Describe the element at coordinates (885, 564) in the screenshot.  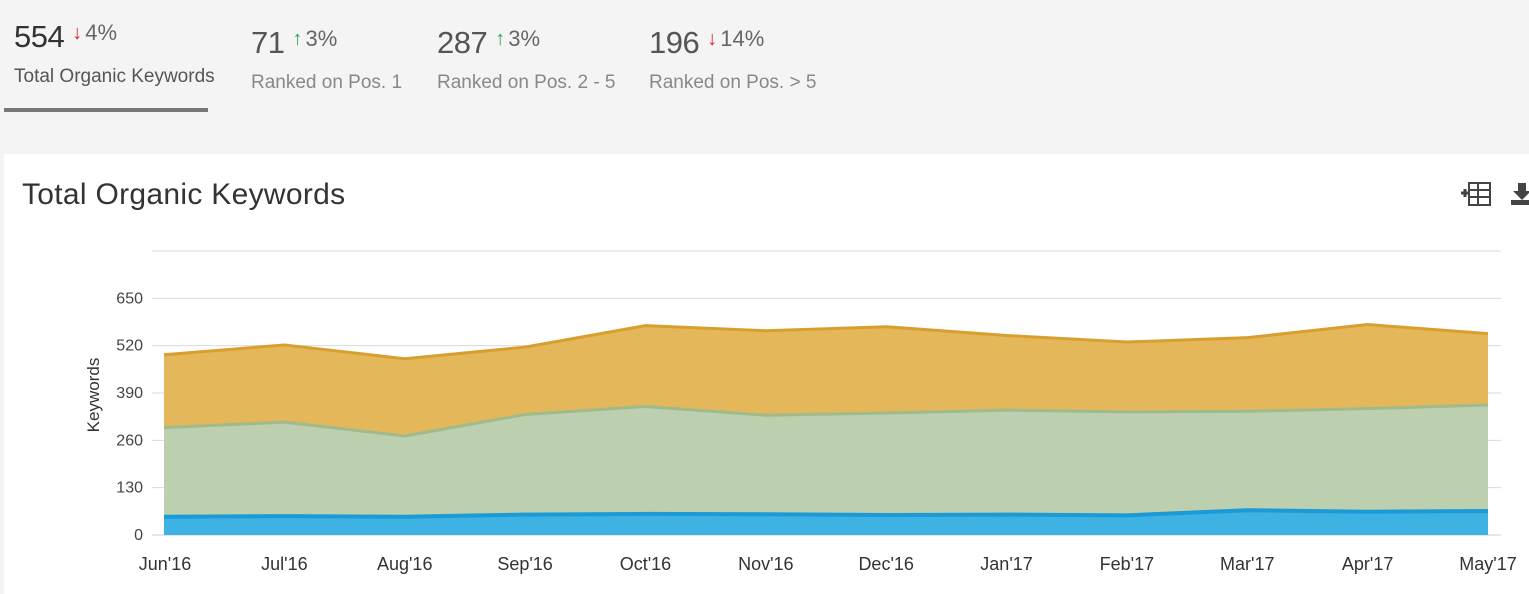
I see `x-tick-label: Dec'16` at that location.